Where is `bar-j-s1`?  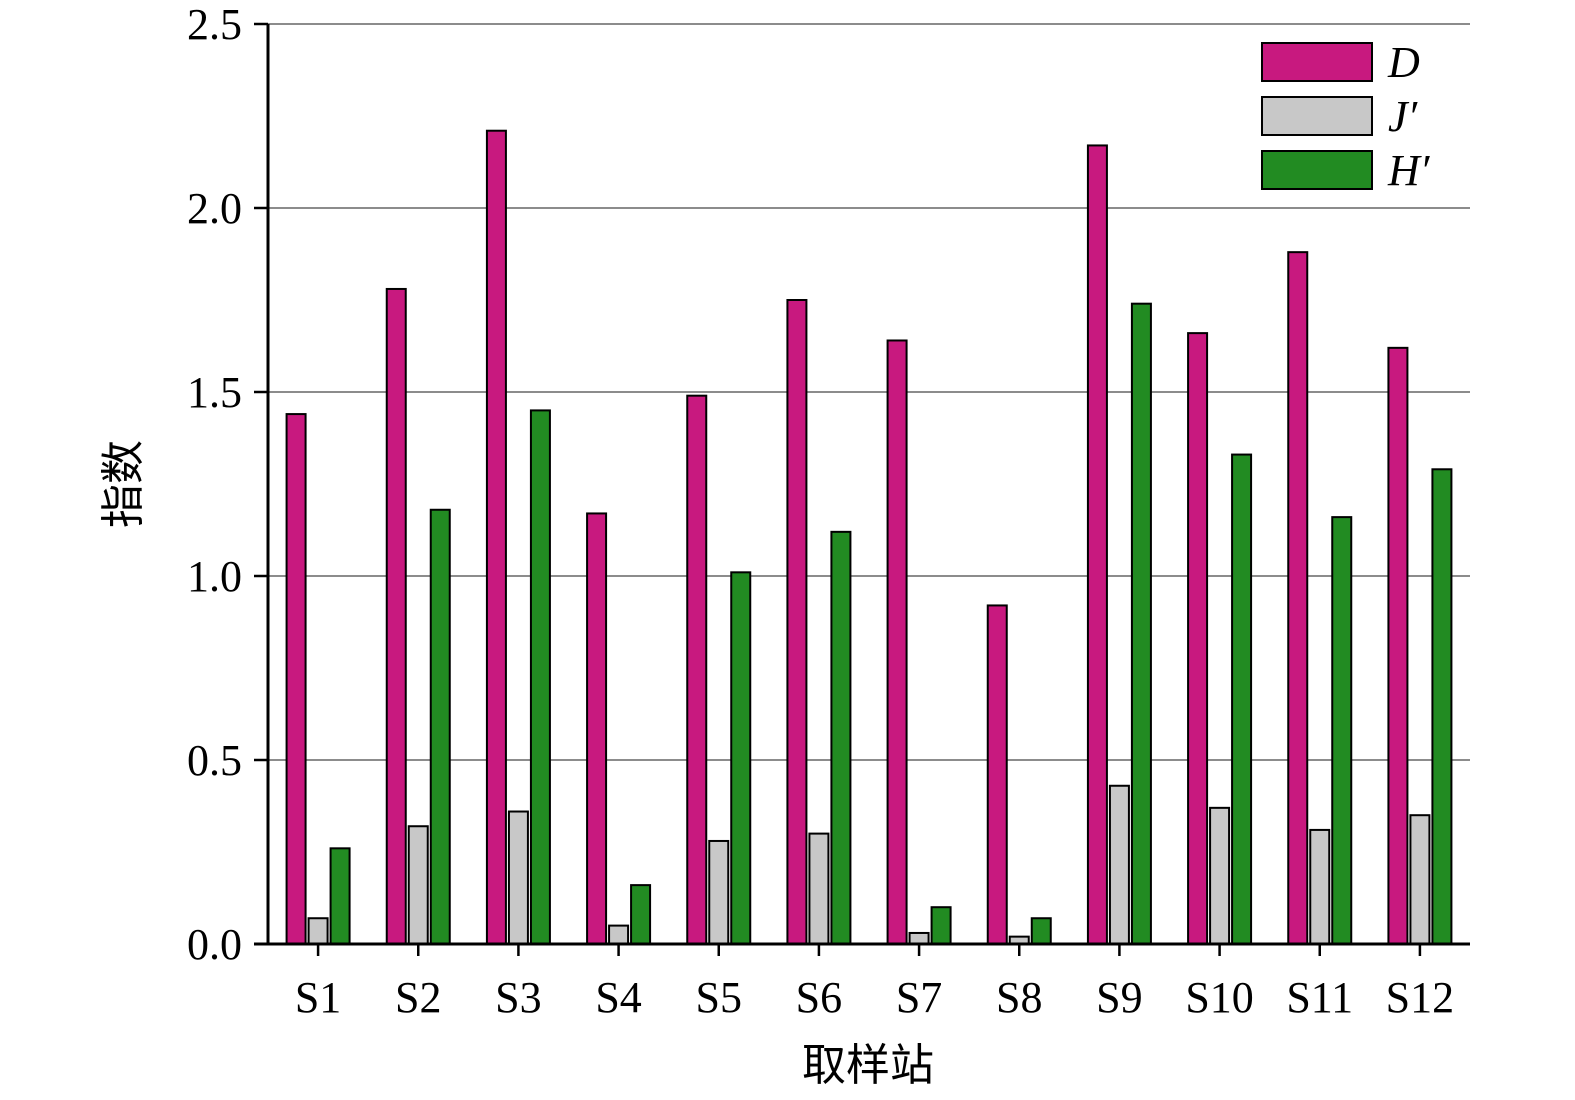 bar-j-s1 is located at coordinates (318, 931).